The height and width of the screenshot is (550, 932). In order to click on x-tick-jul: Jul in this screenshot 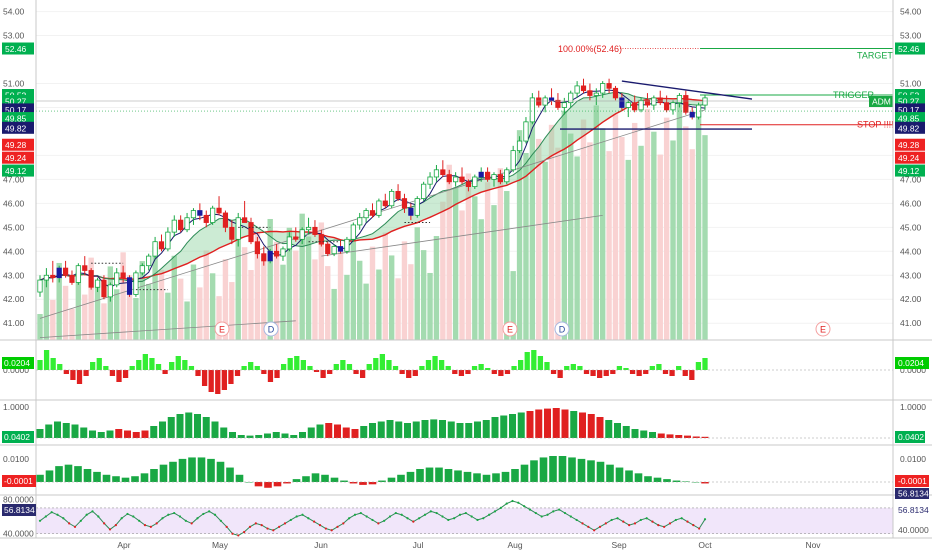, I will do `click(418, 545)`.